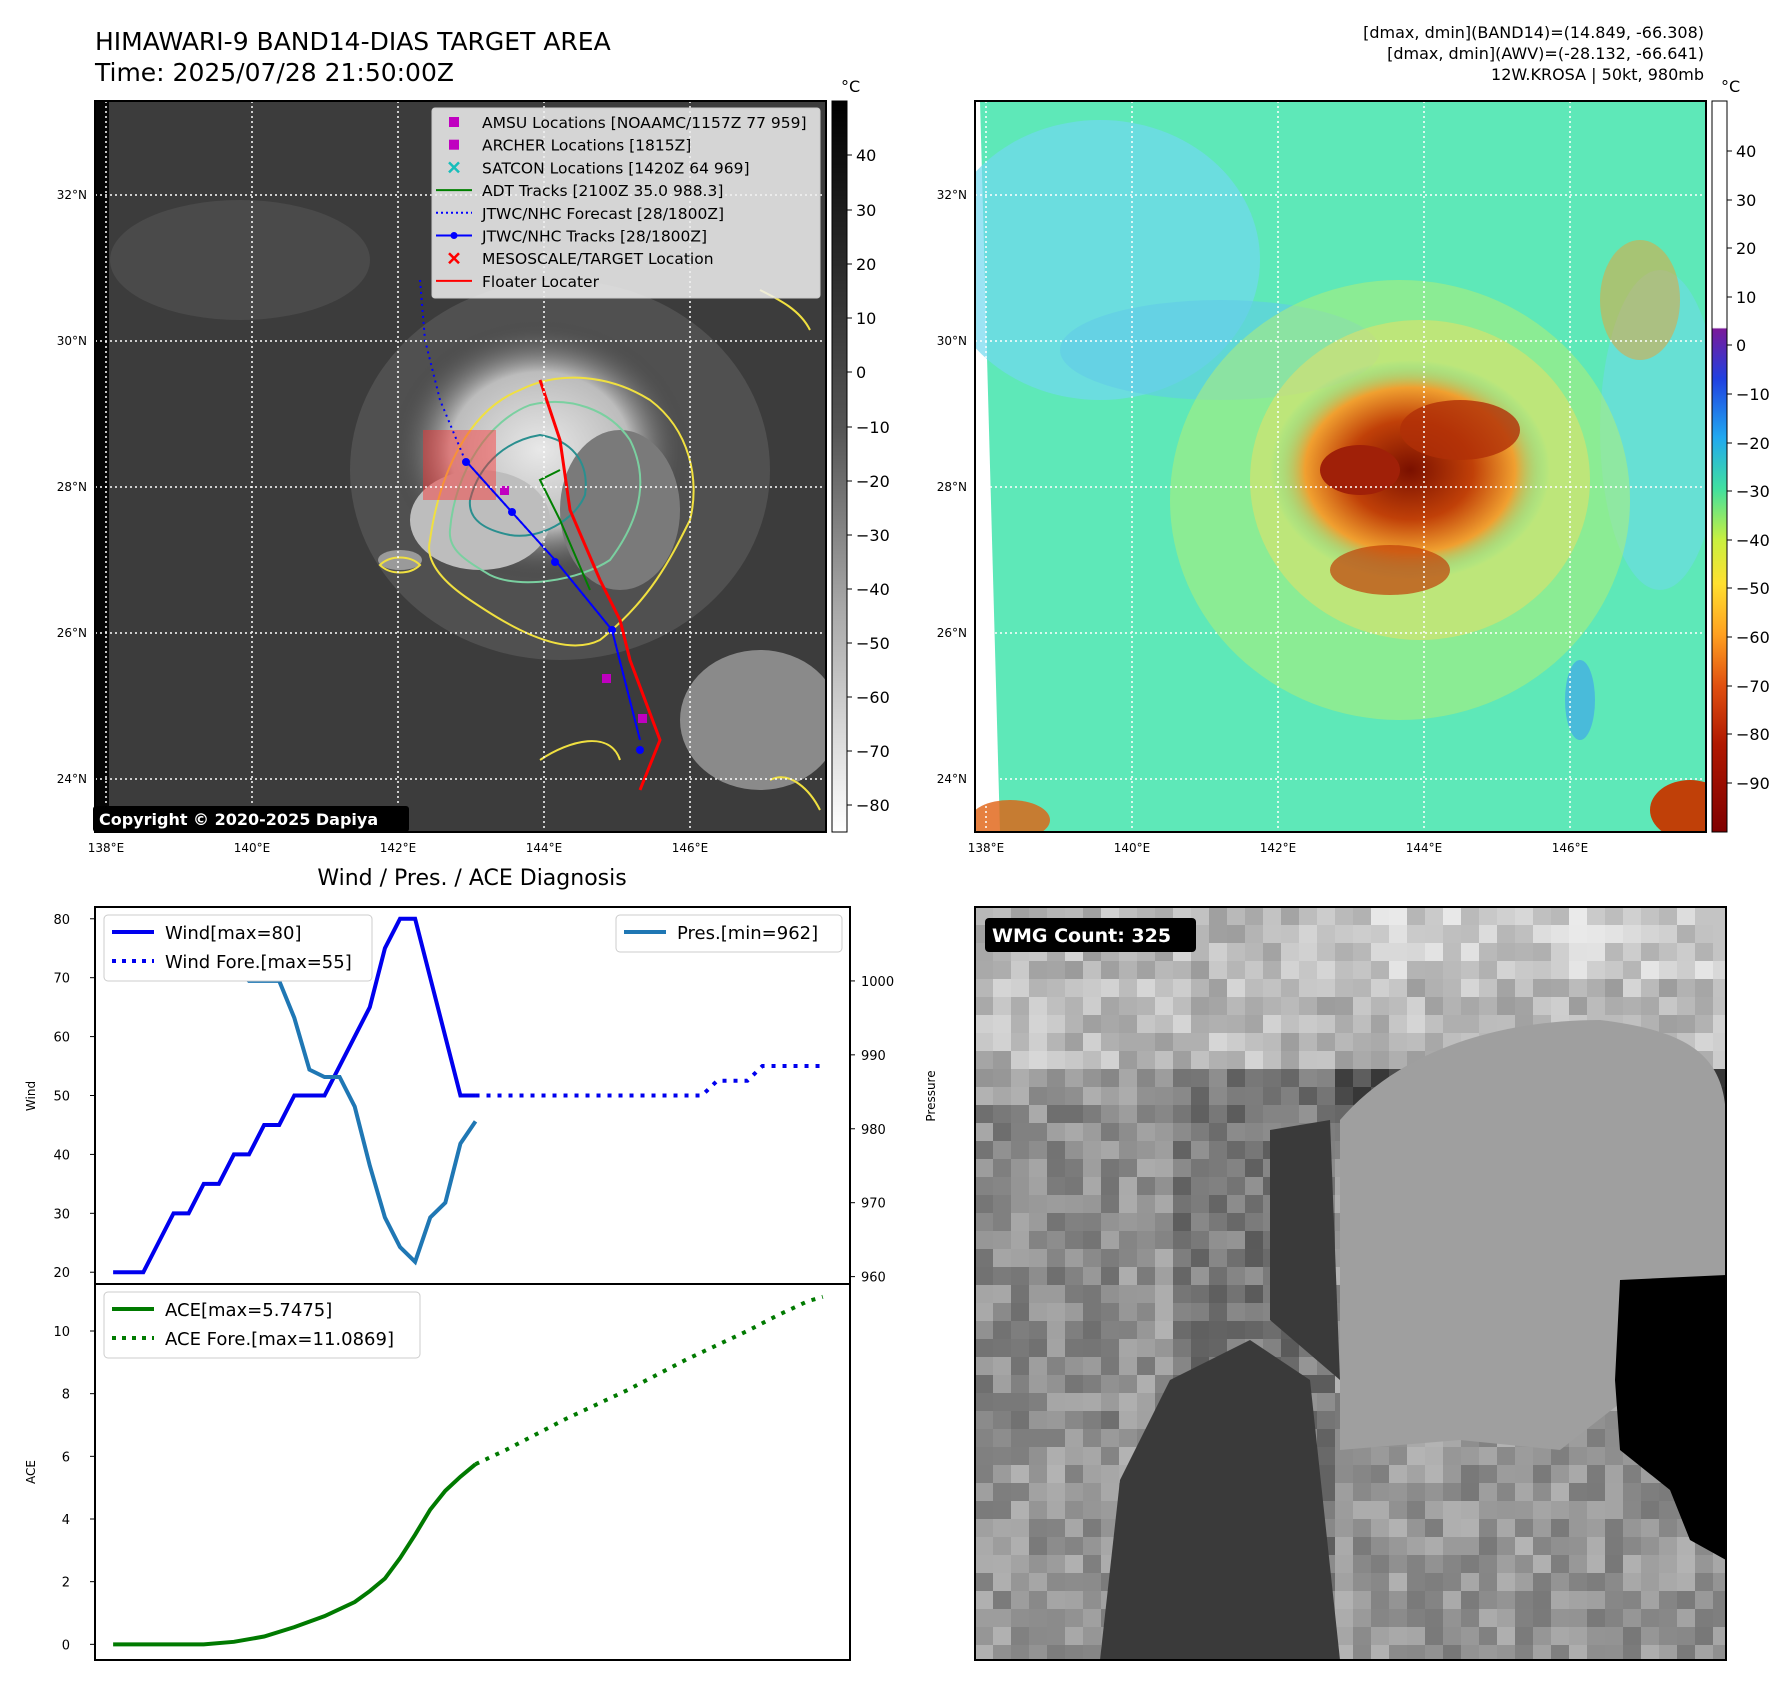  What do you see at coordinates (61, 1038) in the screenshot?
I see `wind-tick-label: 60` at bounding box center [61, 1038].